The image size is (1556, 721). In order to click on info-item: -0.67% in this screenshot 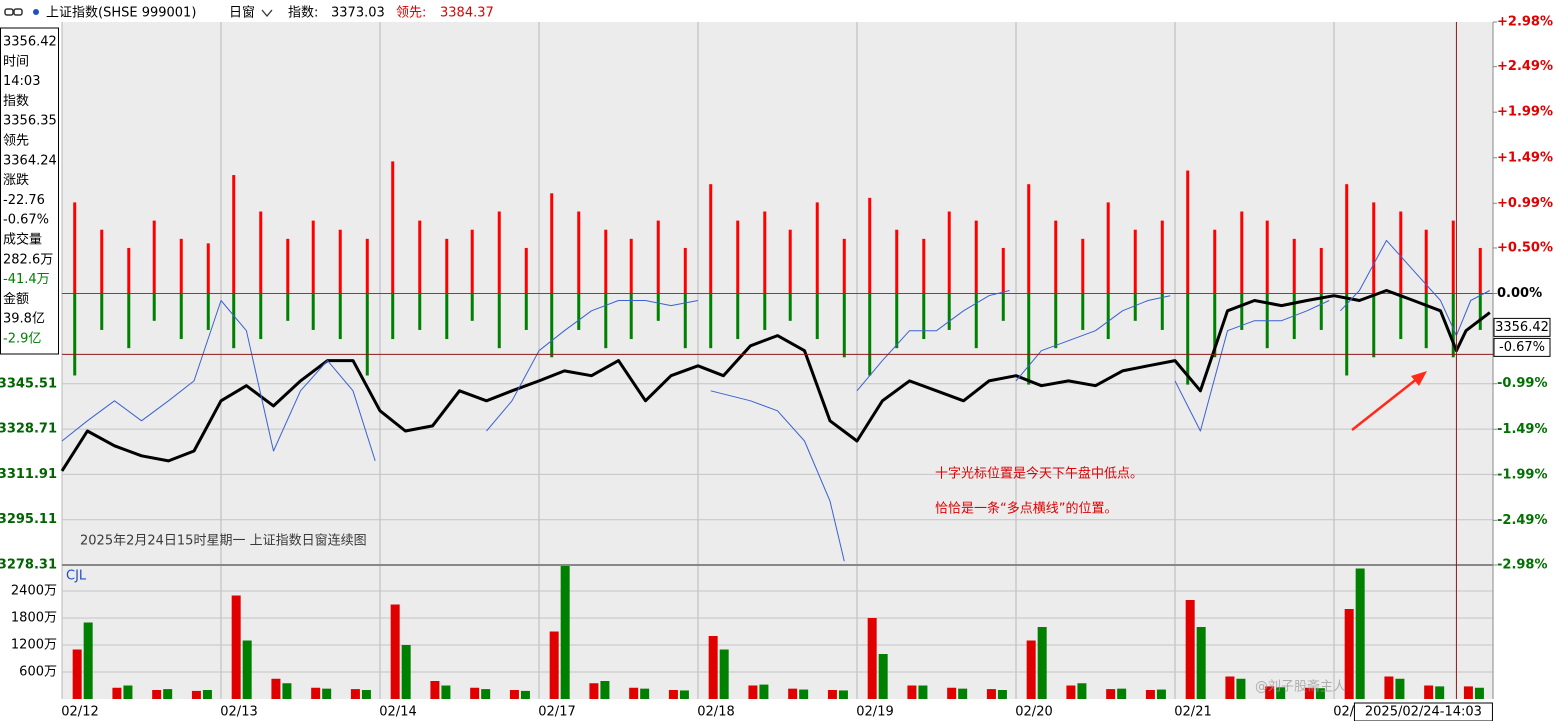, I will do `click(26, 220)`.